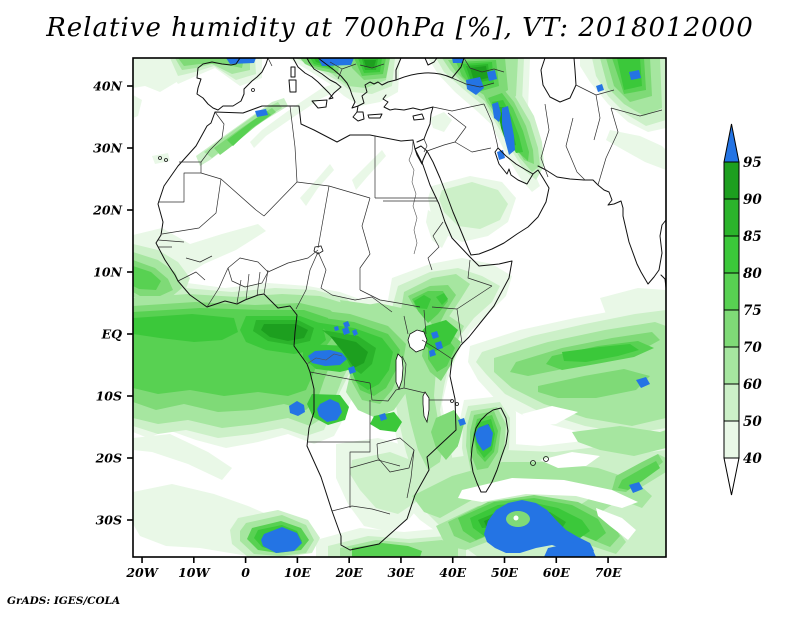 The height and width of the screenshot is (618, 800). What do you see at coordinates (377, 93) in the screenshot?
I see `greece-aegean-coast` at bounding box center [377, 93].